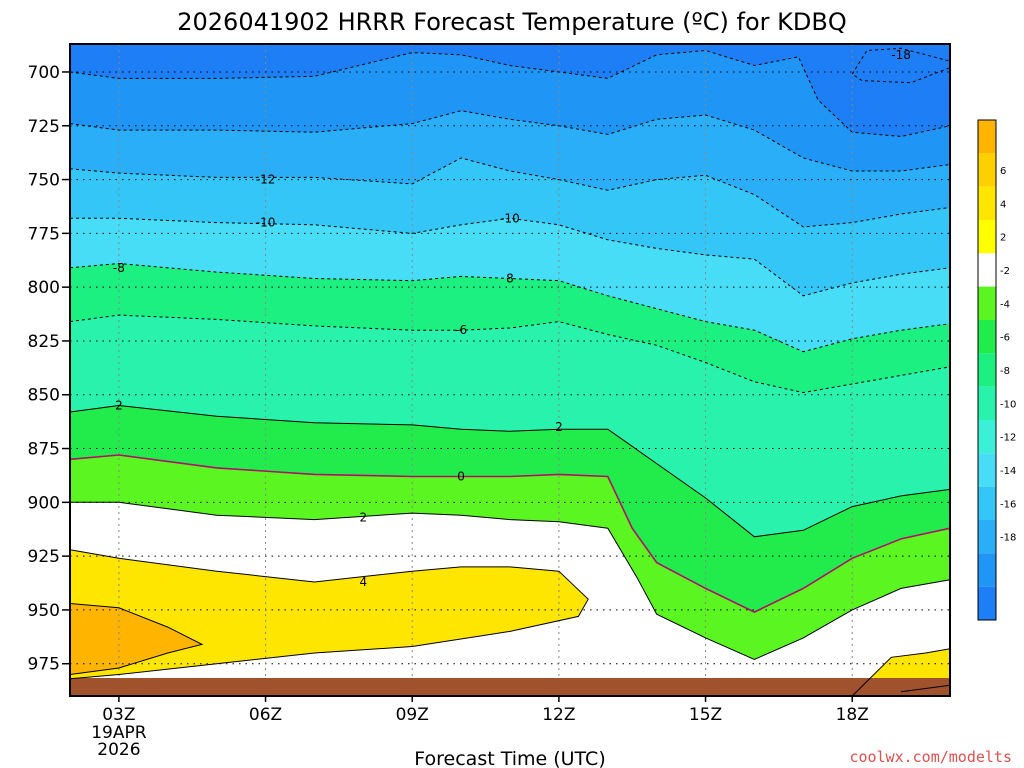  I want to click on x-tick-label: 09Z, so click(412, 715).